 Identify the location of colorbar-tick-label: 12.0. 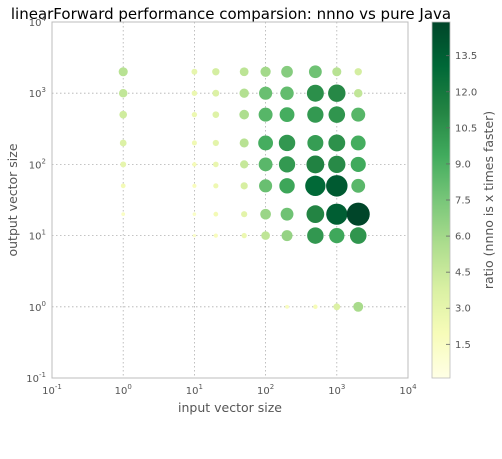
(466, 92).